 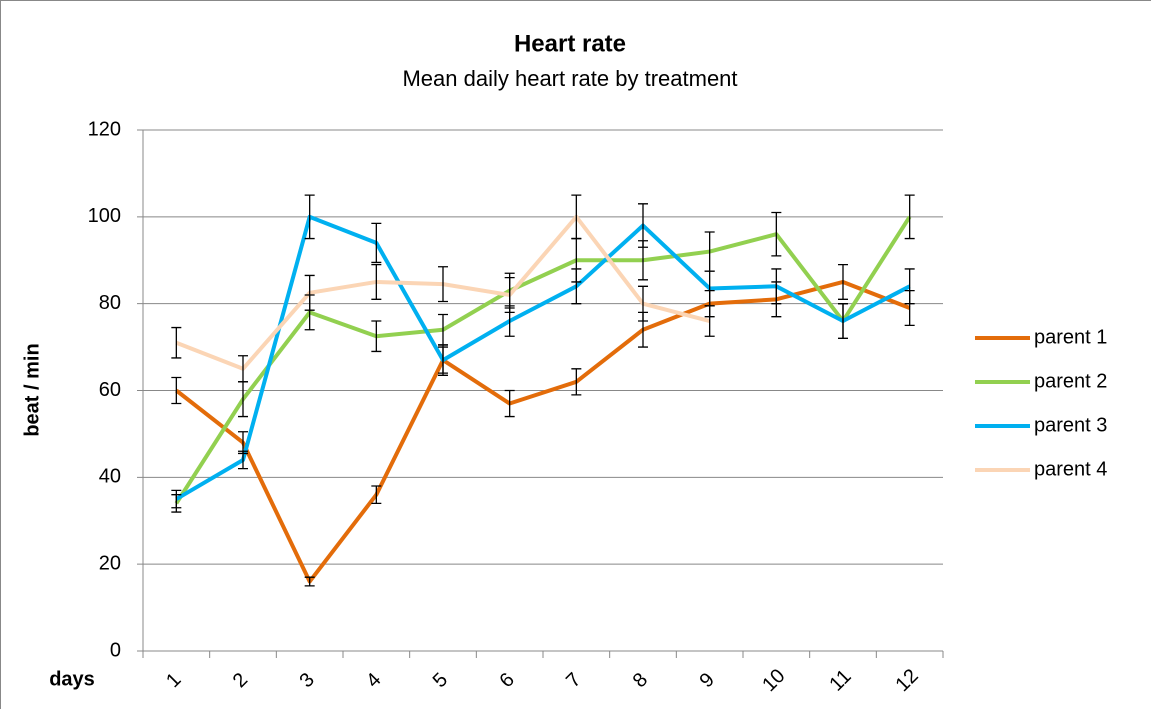 I want to click on y-tick-label: 20, so click(x=110, y=563).